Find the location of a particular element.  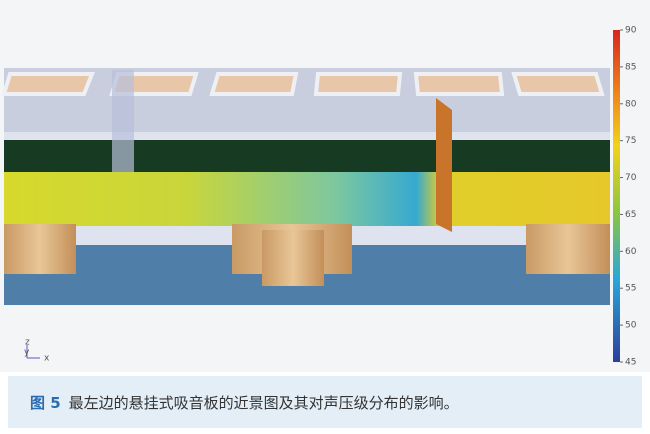

wall is located at coordinates (307, 157).